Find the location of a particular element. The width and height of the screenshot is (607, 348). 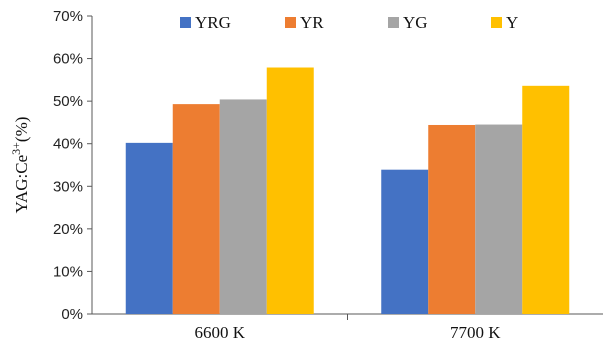

bar-yr-6600k is located at coordinates (196, 209).